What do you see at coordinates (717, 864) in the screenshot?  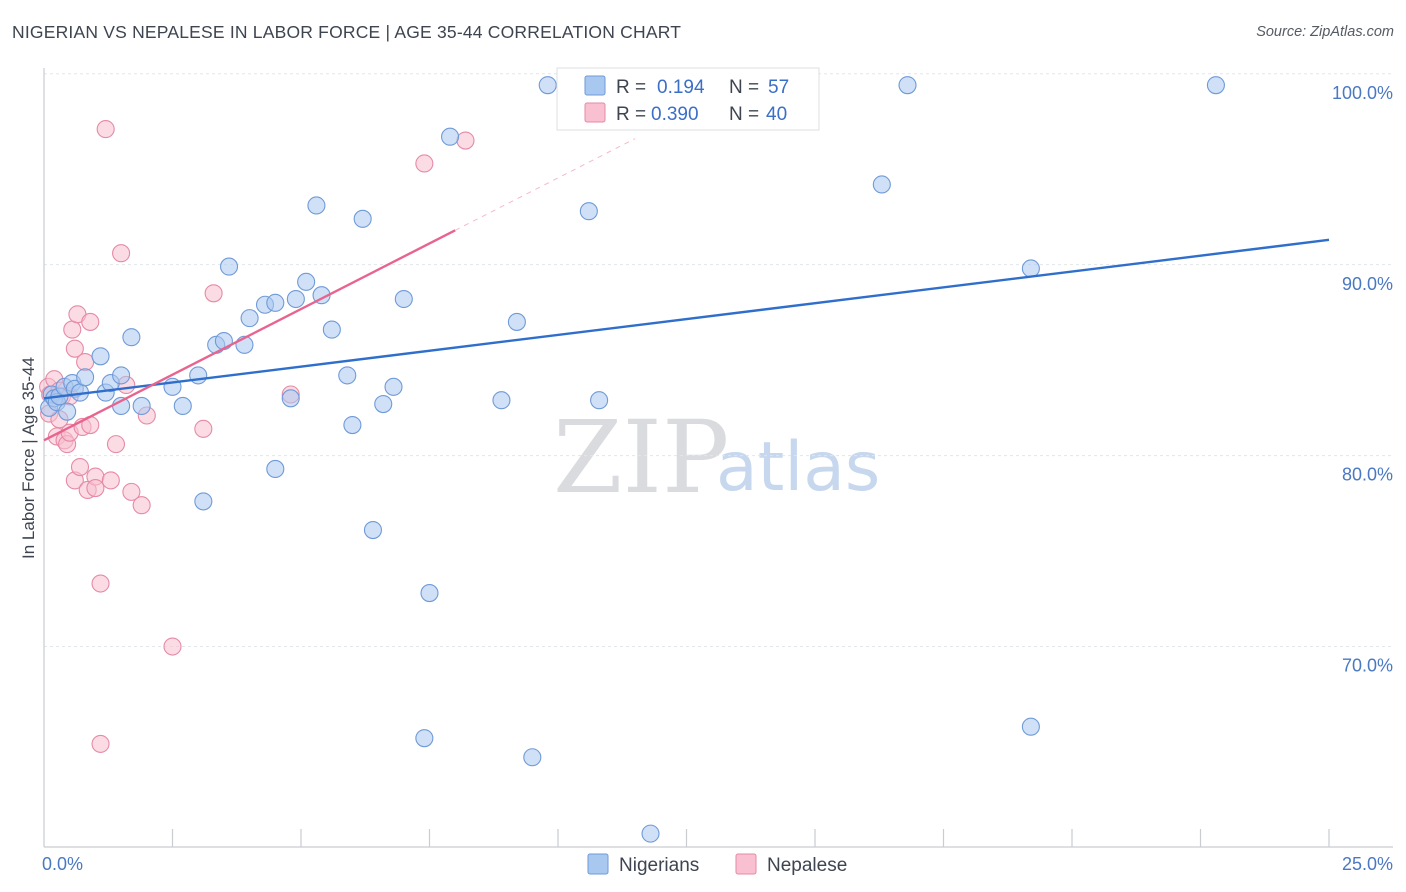 I see `series-legend: Nigerians Nepalese` at bounding box center [717, 864].